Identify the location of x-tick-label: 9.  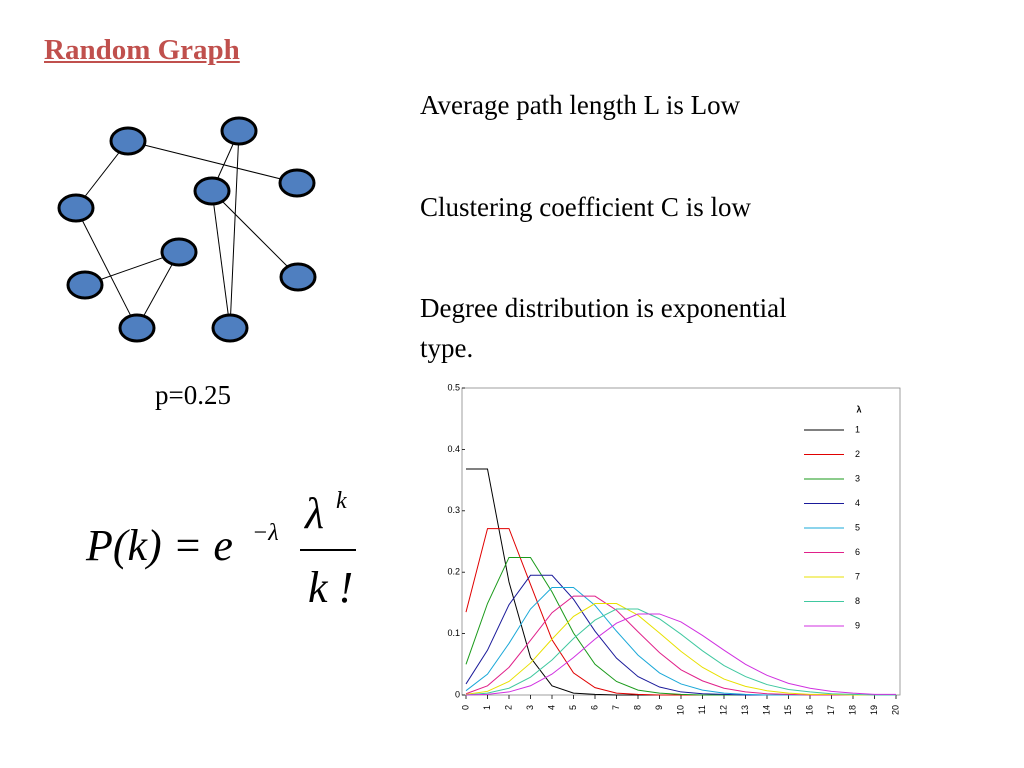
(659, 707).